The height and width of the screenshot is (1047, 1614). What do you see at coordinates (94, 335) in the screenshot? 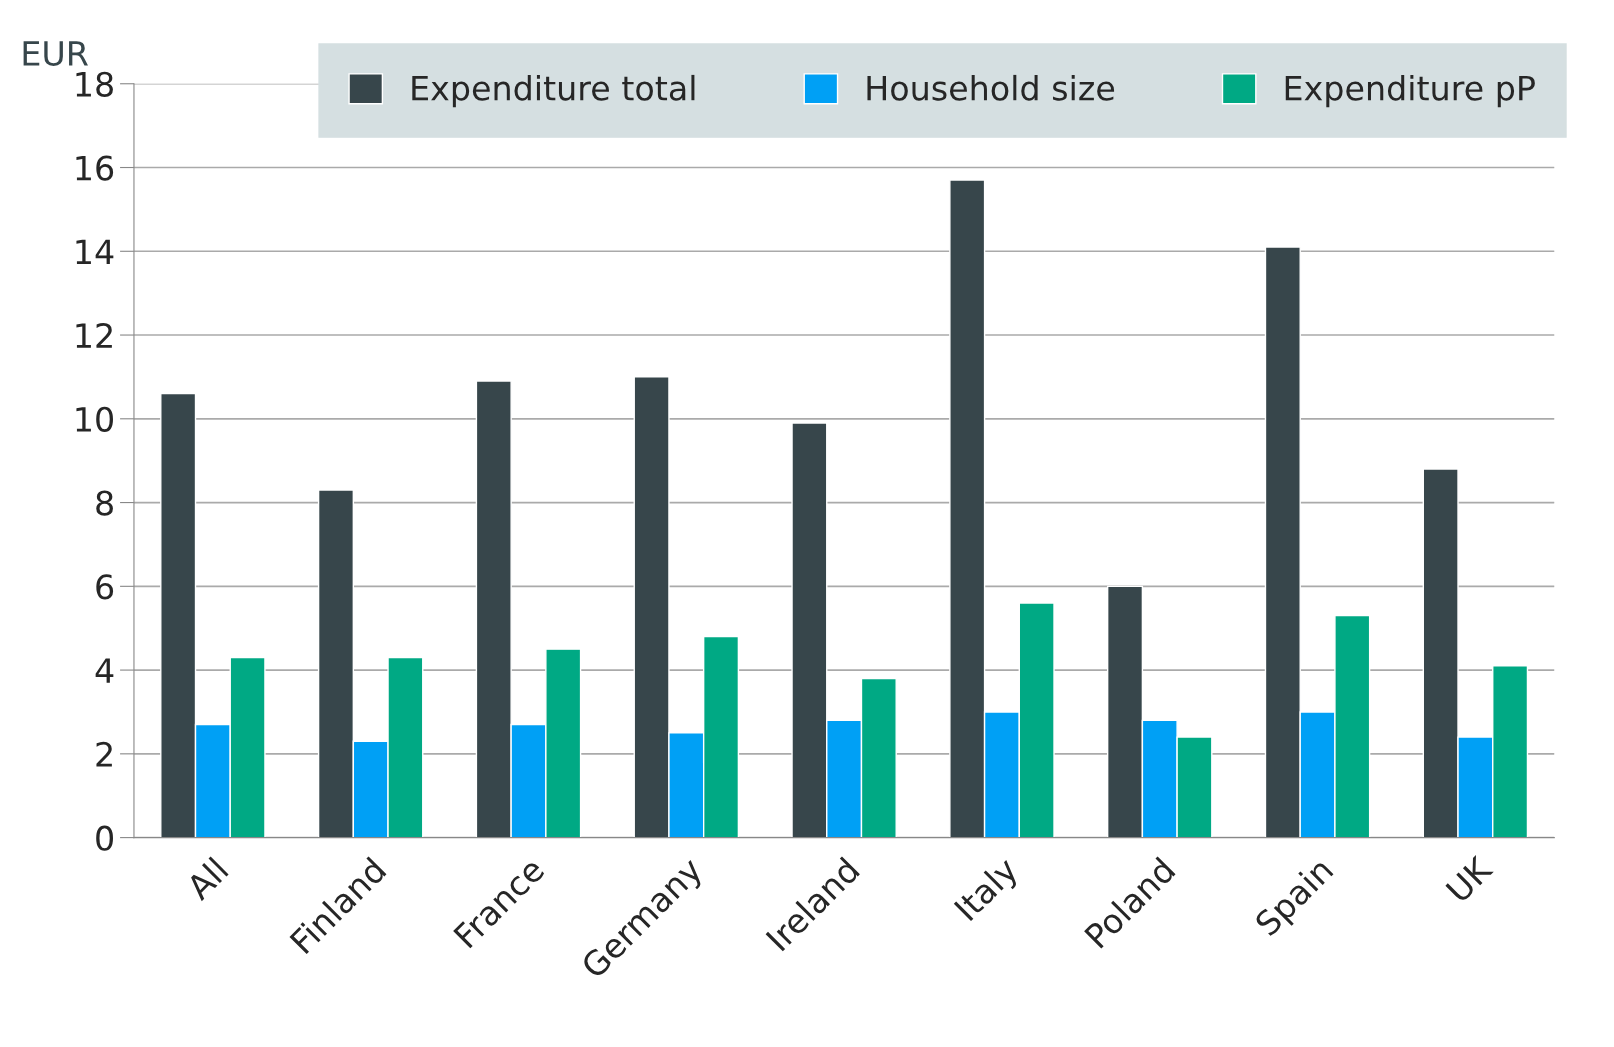
I see `y-tick-label: 12` at bounding box center [94, 335].